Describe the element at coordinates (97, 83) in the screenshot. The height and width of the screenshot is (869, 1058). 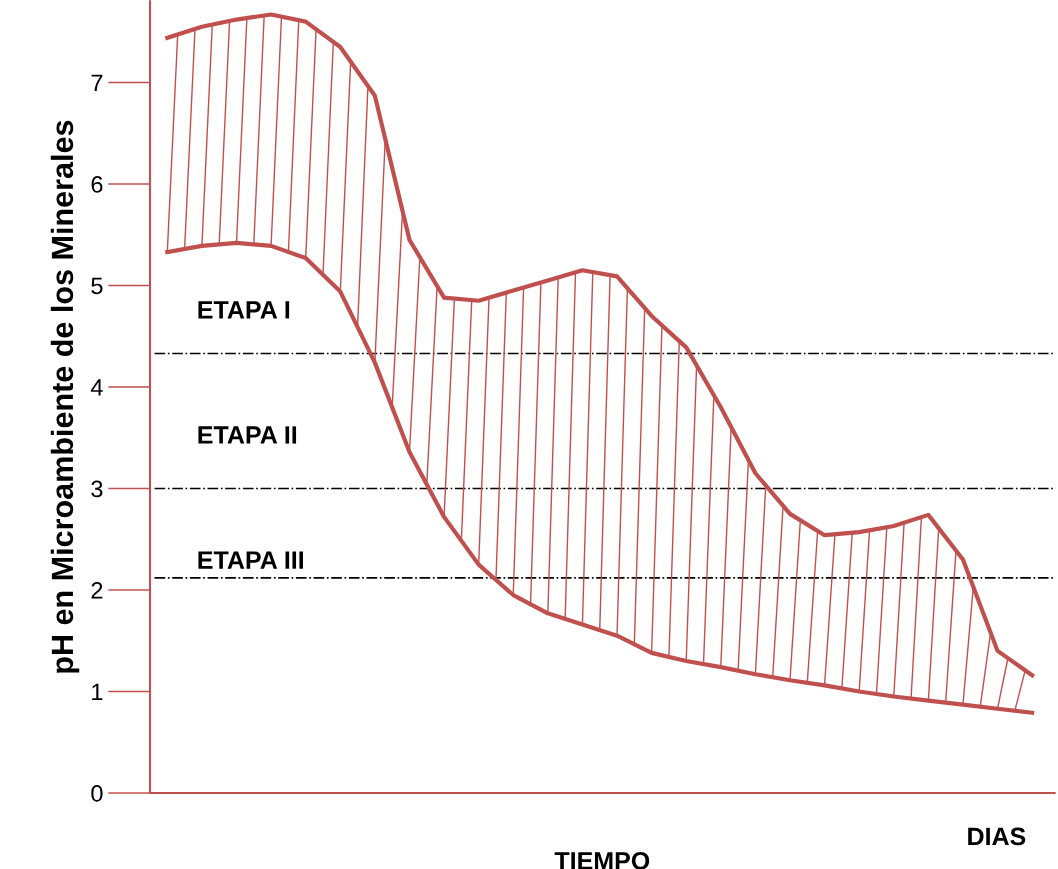
I see `y-tick-label: 7` at that location.